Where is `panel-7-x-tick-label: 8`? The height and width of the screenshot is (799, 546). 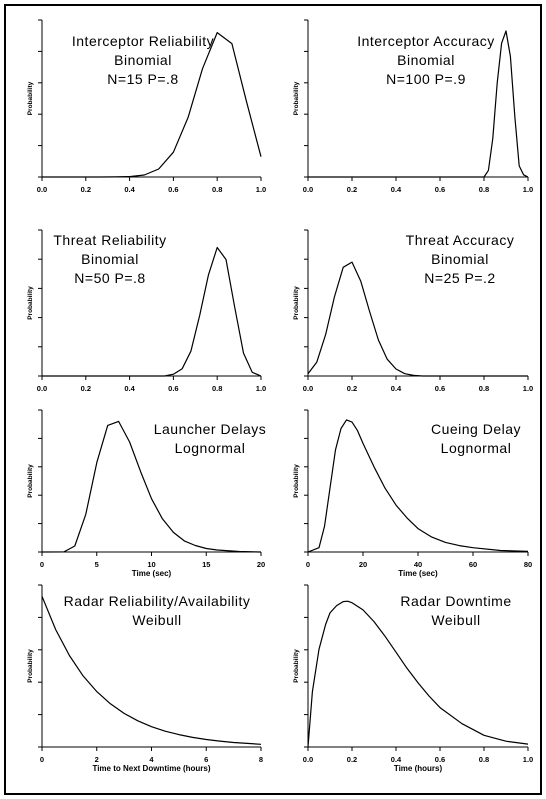 panel-7-x-tick-label: 8 is located at coordinates (261, 759).